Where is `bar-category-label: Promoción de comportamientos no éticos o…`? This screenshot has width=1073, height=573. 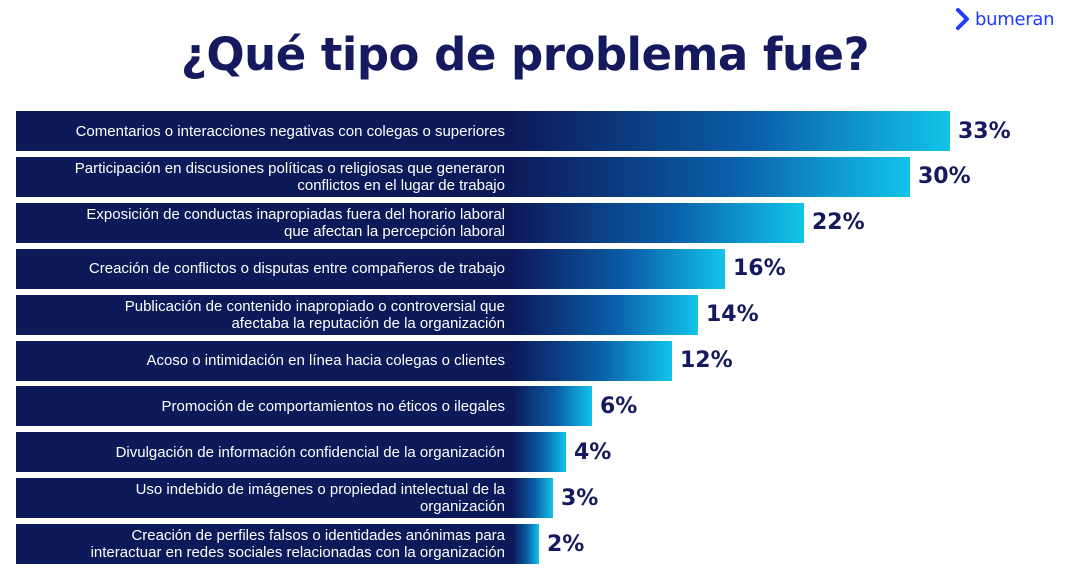
bar-category-label: Promoción de comportamientos no éticos o… is located at coordinates (264, 406).